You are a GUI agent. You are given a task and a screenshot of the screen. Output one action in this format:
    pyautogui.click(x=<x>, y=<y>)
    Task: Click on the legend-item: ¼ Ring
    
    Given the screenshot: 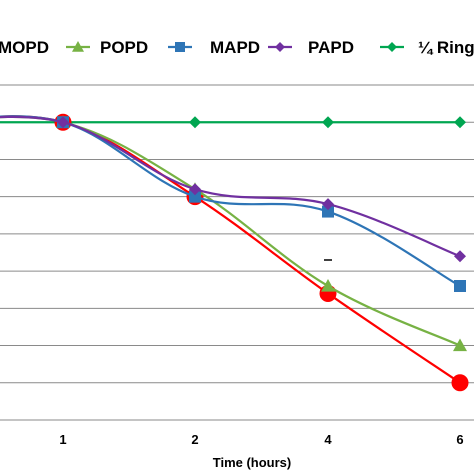 What is the action you would take?
    pyautogui.click(x=427, y=47)
    